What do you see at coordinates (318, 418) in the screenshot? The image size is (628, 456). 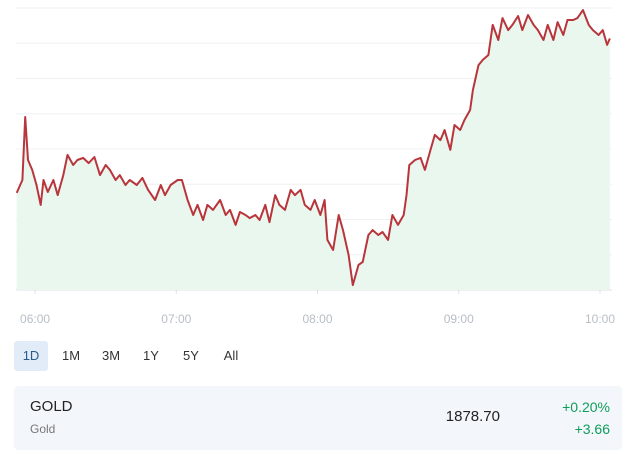 I see `quote-card: GOLD Gold 1878.70 +0.20% +3.66` at bounding box center [318, 418].